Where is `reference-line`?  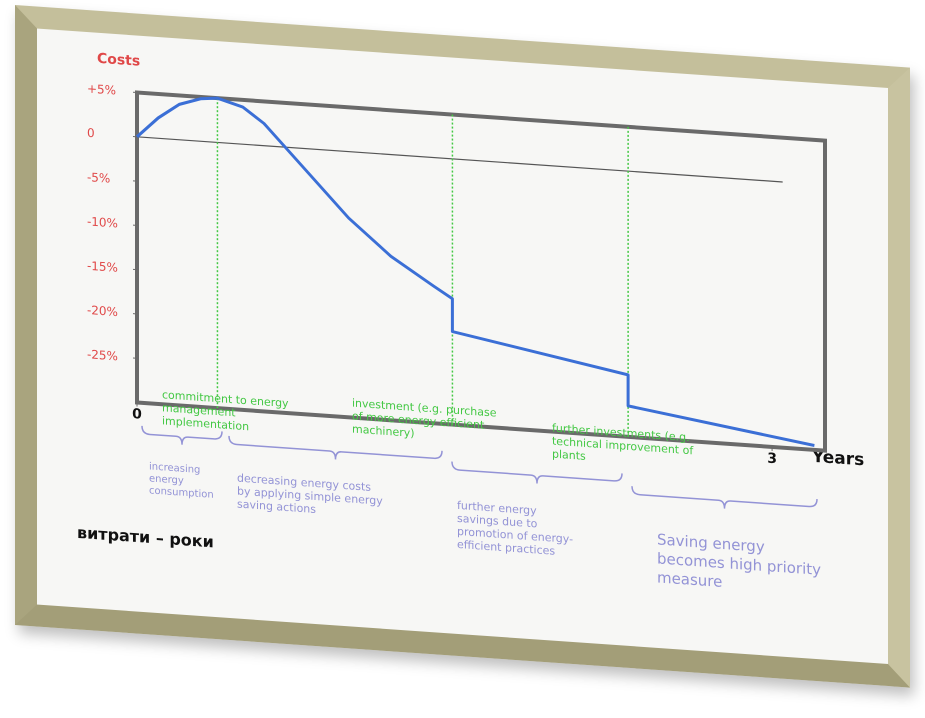
reference-line is located at coordinates (460, 159).